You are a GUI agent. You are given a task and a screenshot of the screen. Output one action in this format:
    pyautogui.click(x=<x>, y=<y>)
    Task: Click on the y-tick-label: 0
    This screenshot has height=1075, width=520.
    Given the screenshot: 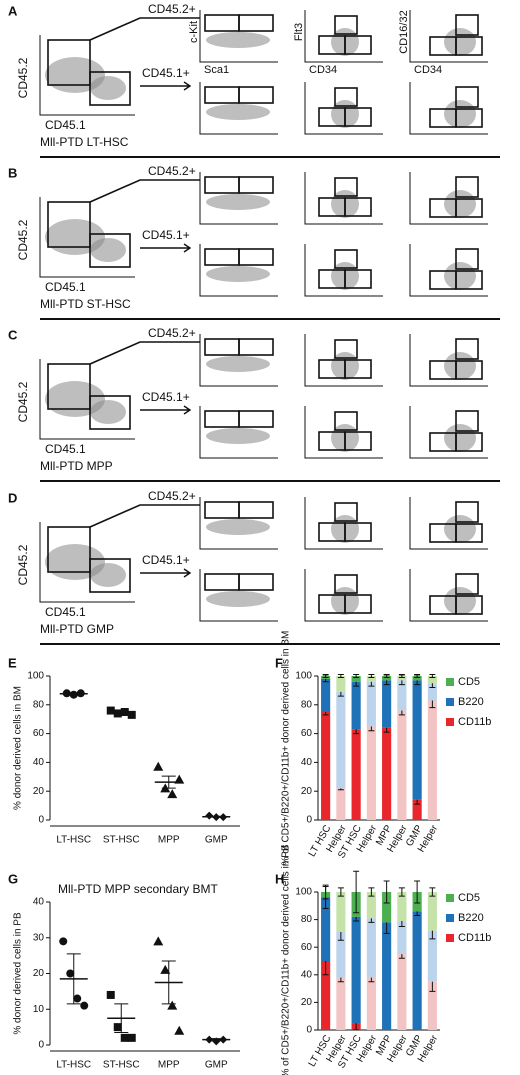 What is the action you would take?
    pyautogui.click(x=309, y=1030)
    